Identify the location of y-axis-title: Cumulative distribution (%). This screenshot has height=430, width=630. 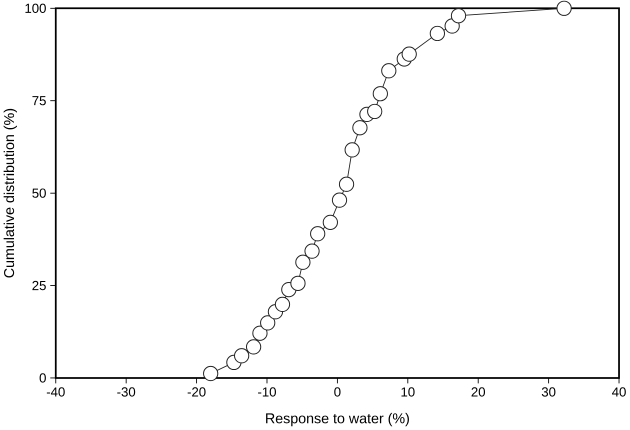
(10, 193).